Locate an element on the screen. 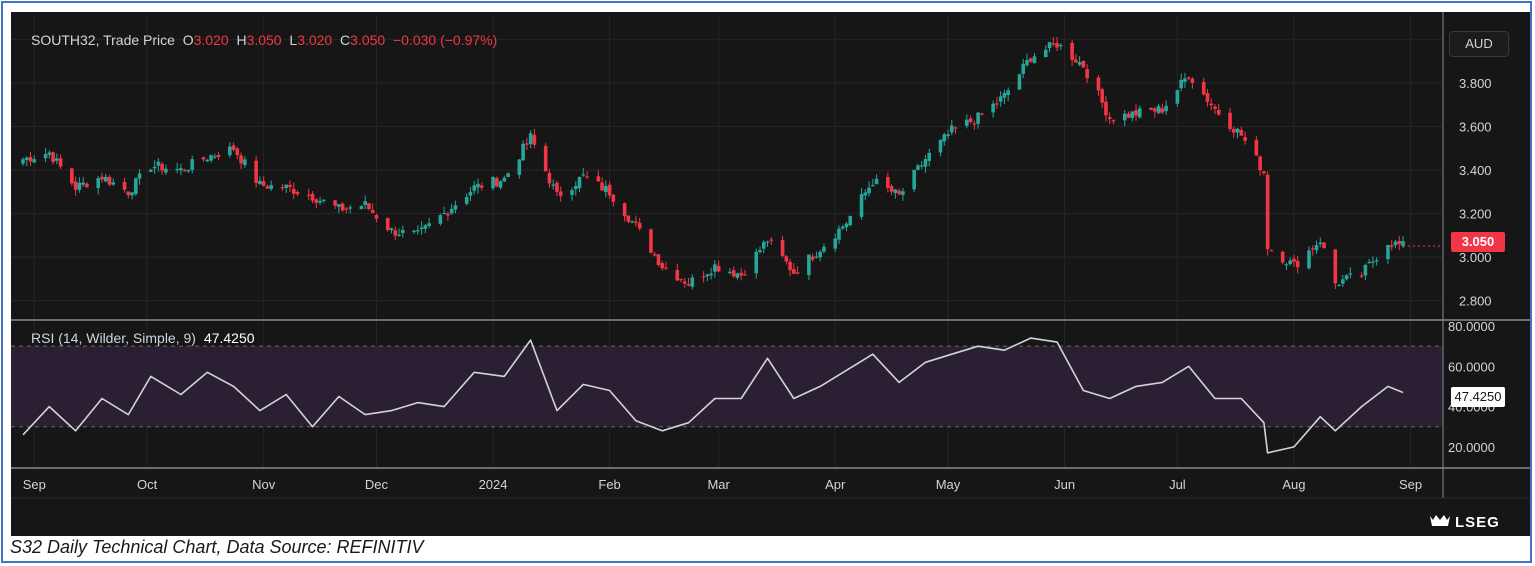  currency-button: AUD is located at coordinates (1479, 44).